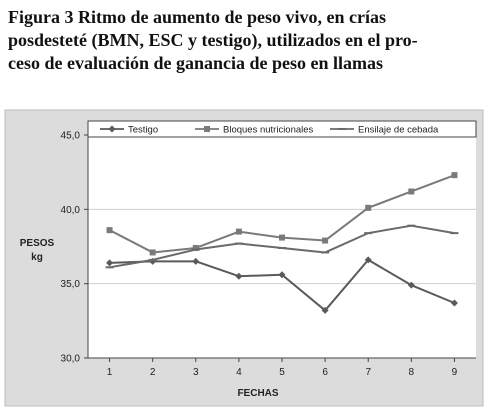 The height and width of the screenshot is (409, 490). I want to click on y-tick-label: 30,0, so click(71, 359).